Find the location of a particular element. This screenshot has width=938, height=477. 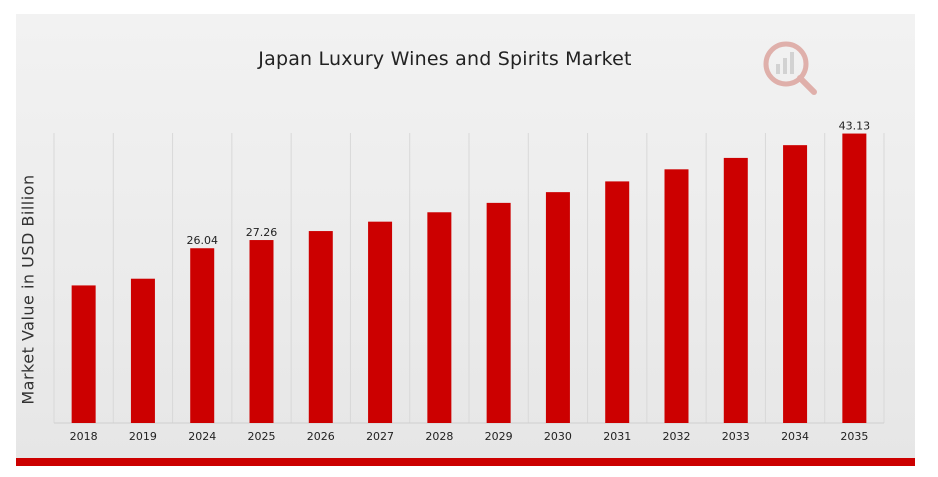

x-tick-label-2024: 2024 is located at coordinates (202, 436).